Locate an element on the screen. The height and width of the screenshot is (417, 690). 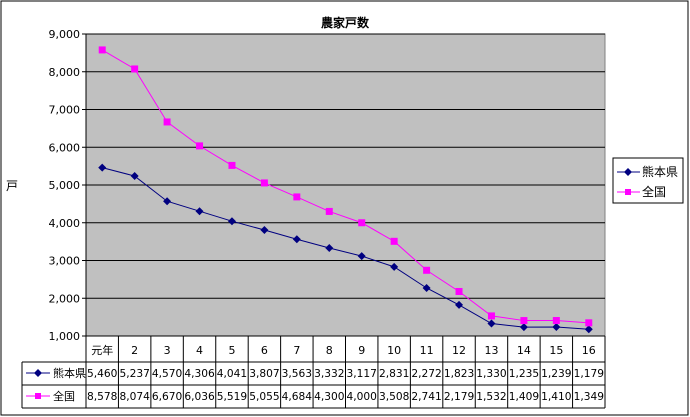
x-category-label: 13 is located at coordinates (491, 350).